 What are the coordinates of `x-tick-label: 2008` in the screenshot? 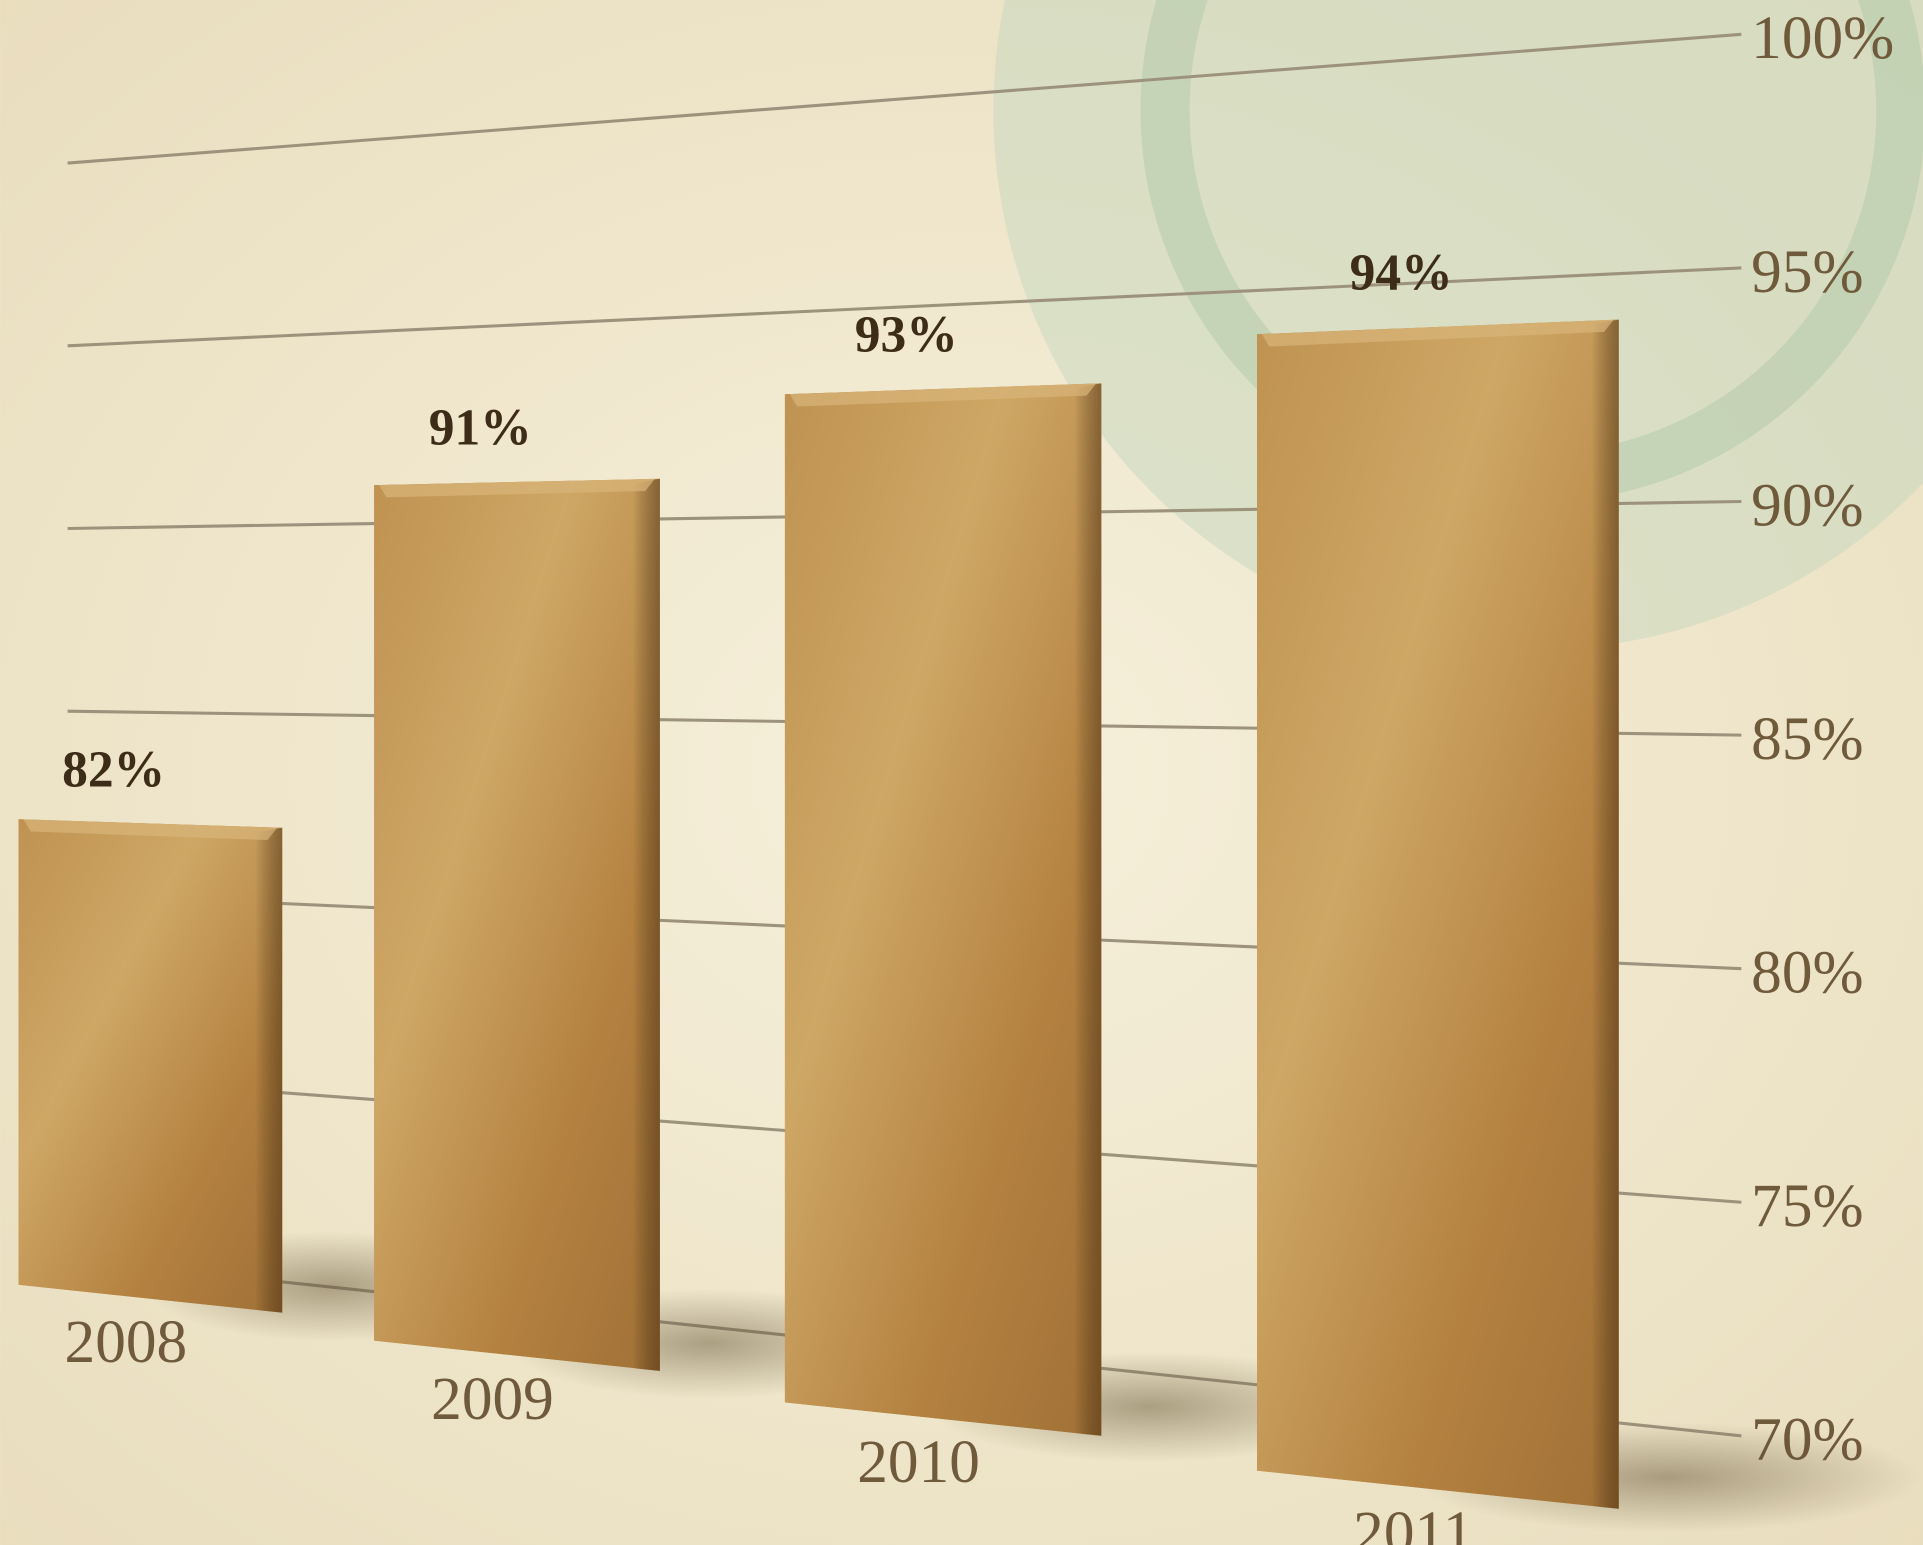 It's located at (126, 1342).